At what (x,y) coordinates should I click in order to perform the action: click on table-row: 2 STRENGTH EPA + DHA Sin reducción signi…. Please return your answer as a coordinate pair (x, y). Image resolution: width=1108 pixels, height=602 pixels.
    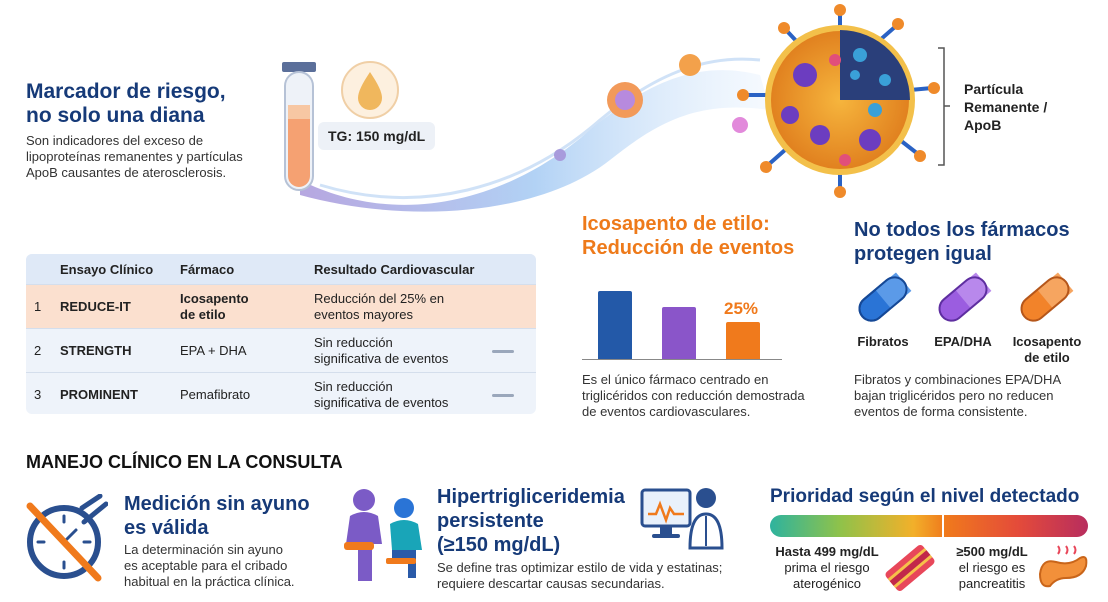
    Looking at the image, I should click on (281, 350).